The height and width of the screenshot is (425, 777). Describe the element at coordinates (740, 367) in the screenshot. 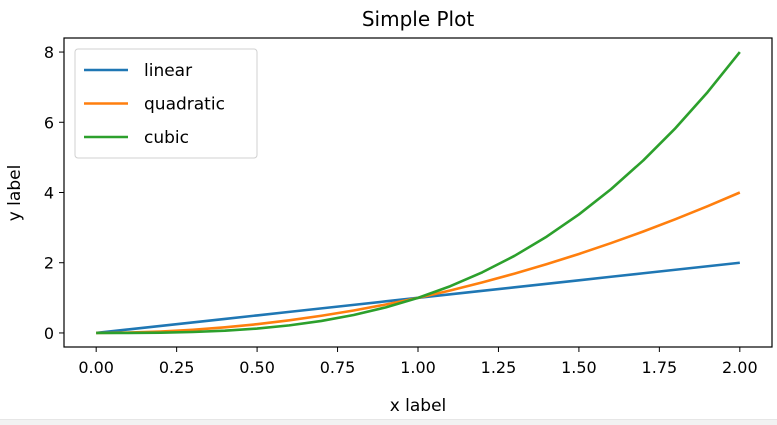

I see `x-tick-label: 2.00` at that location.